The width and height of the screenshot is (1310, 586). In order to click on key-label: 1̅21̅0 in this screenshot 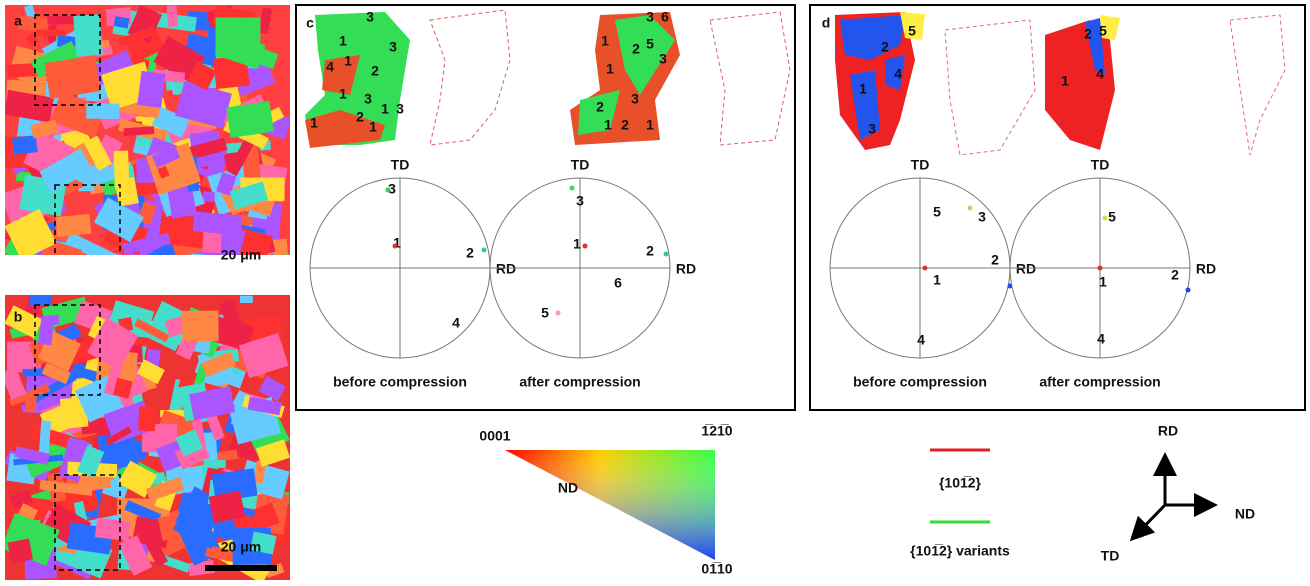, I will do `click(716, 431)`.